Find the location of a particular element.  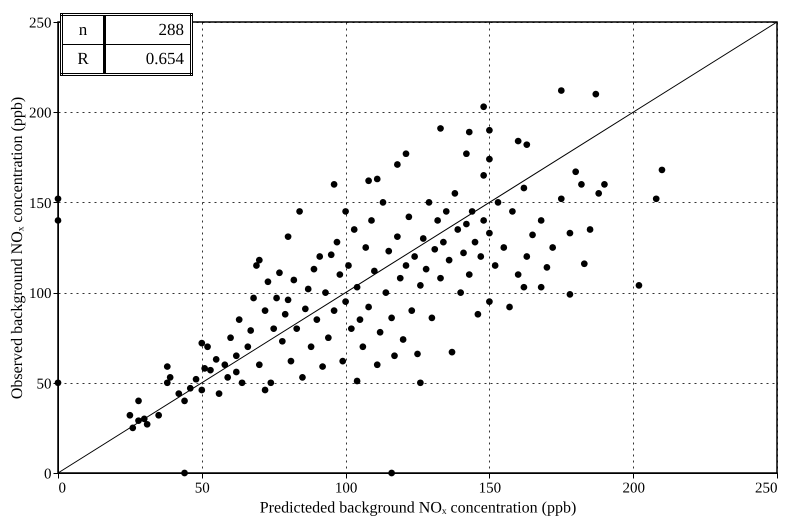

y-tick-label: 150 is located at coordinates (40, 204).